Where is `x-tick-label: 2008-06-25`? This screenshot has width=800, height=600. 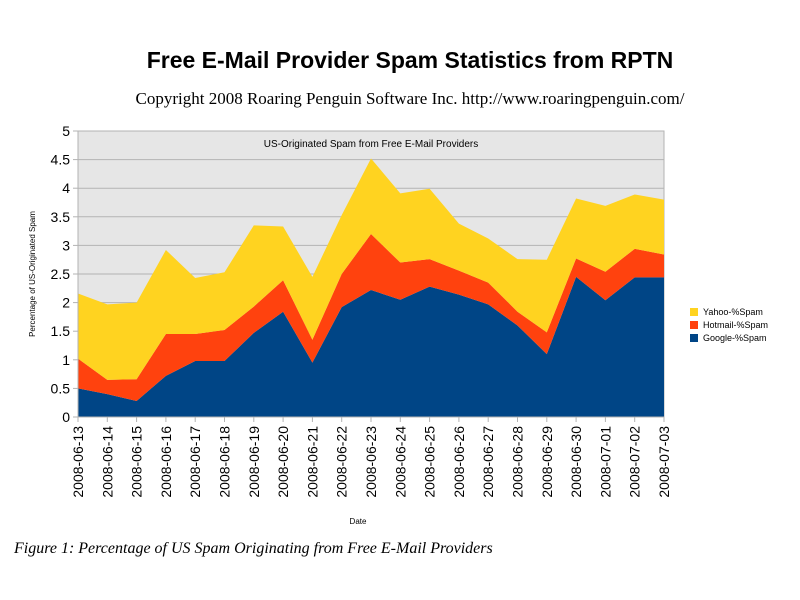
x-tick-label: 2008-06-25 is located at coordinates (430, 462).